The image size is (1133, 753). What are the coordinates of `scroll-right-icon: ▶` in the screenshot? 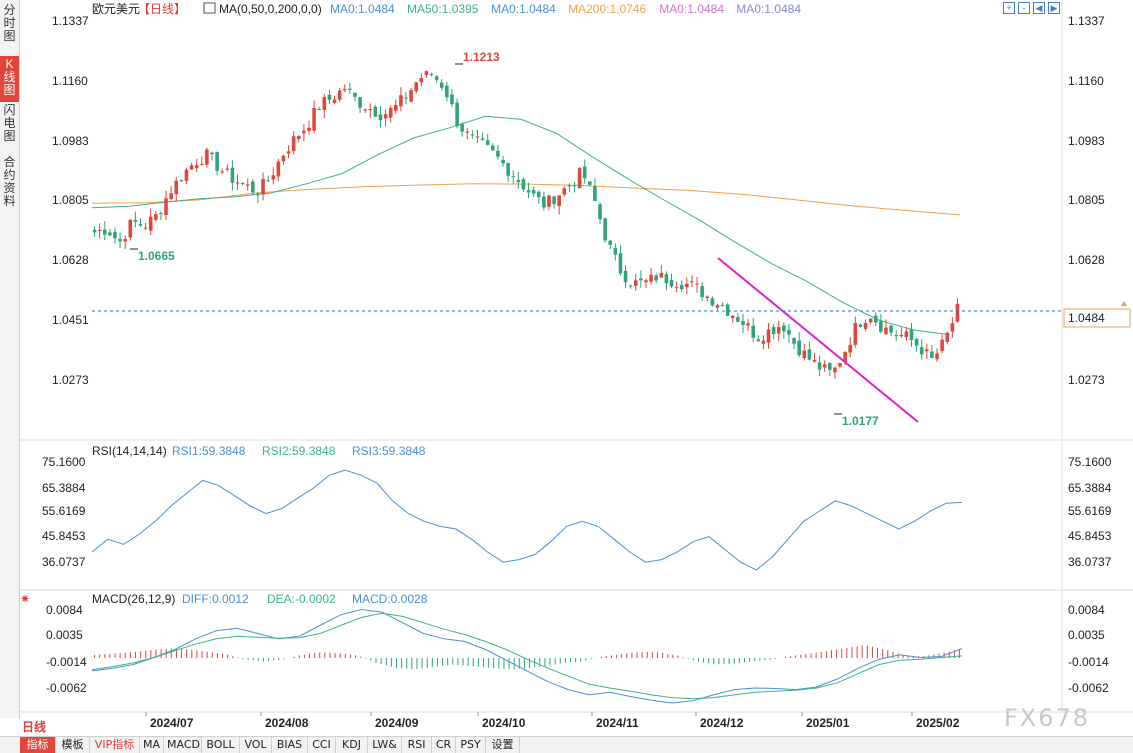 It's located at (1054, 8).